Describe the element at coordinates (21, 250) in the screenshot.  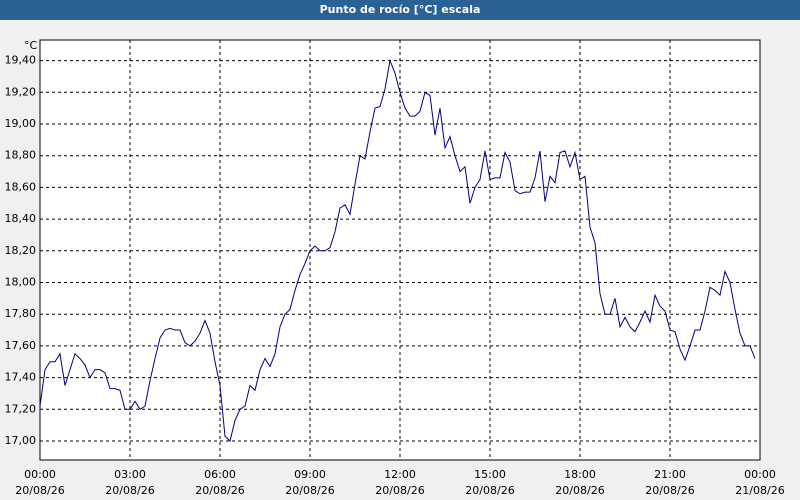
I see `y-tick-label: 18,20` at that location.